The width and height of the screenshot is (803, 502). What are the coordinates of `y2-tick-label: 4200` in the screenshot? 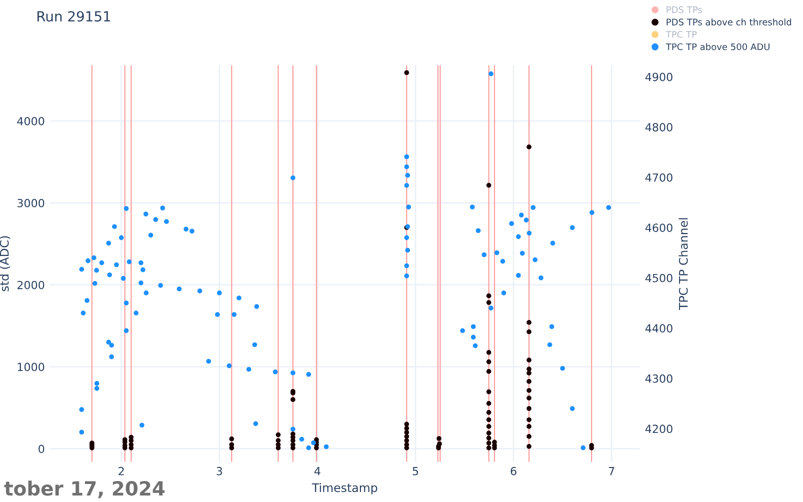 It's located at (658, 429).